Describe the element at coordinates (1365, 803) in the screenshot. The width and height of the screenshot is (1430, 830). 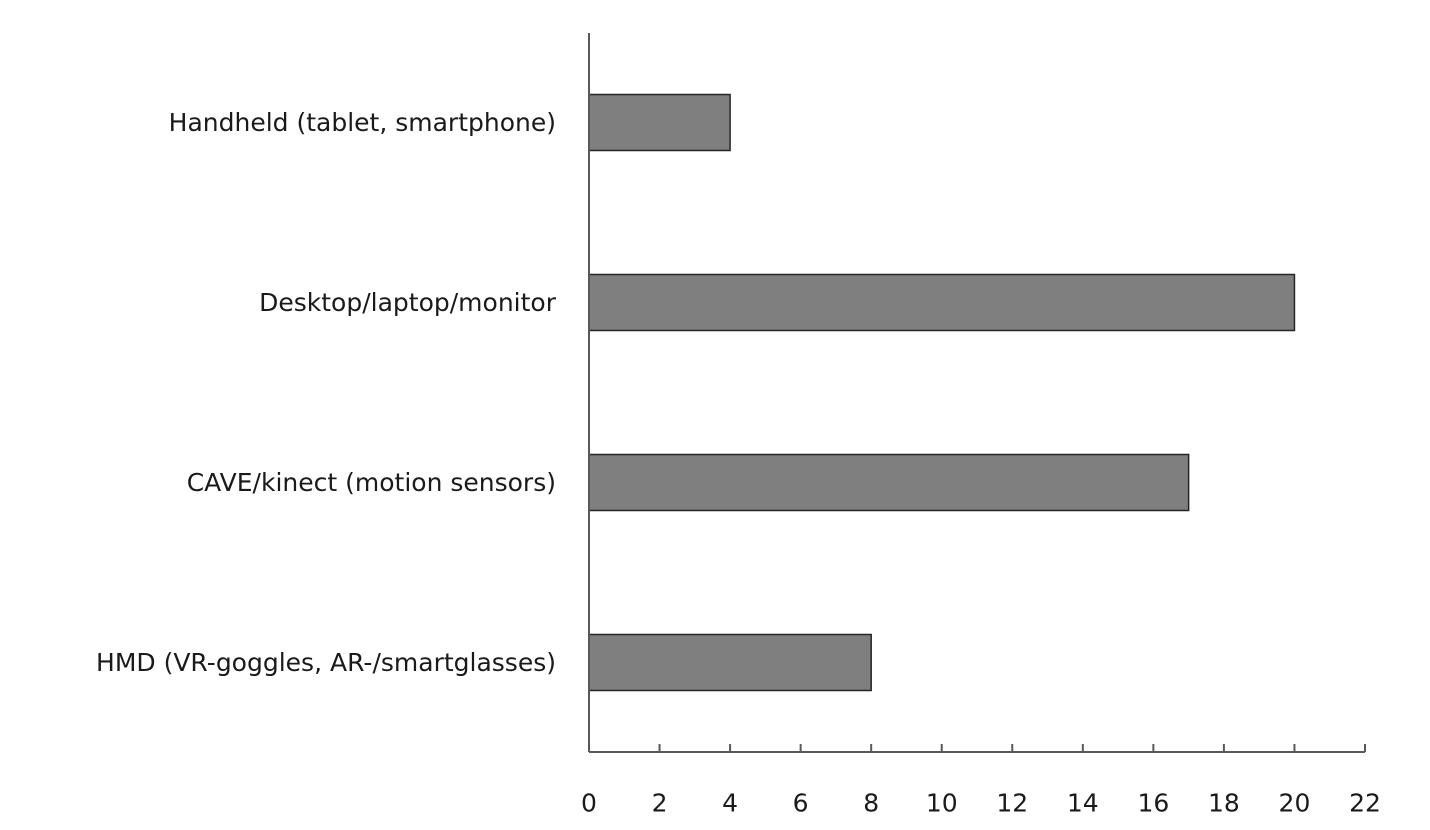
I see `x-tick-label: 22` at that location.